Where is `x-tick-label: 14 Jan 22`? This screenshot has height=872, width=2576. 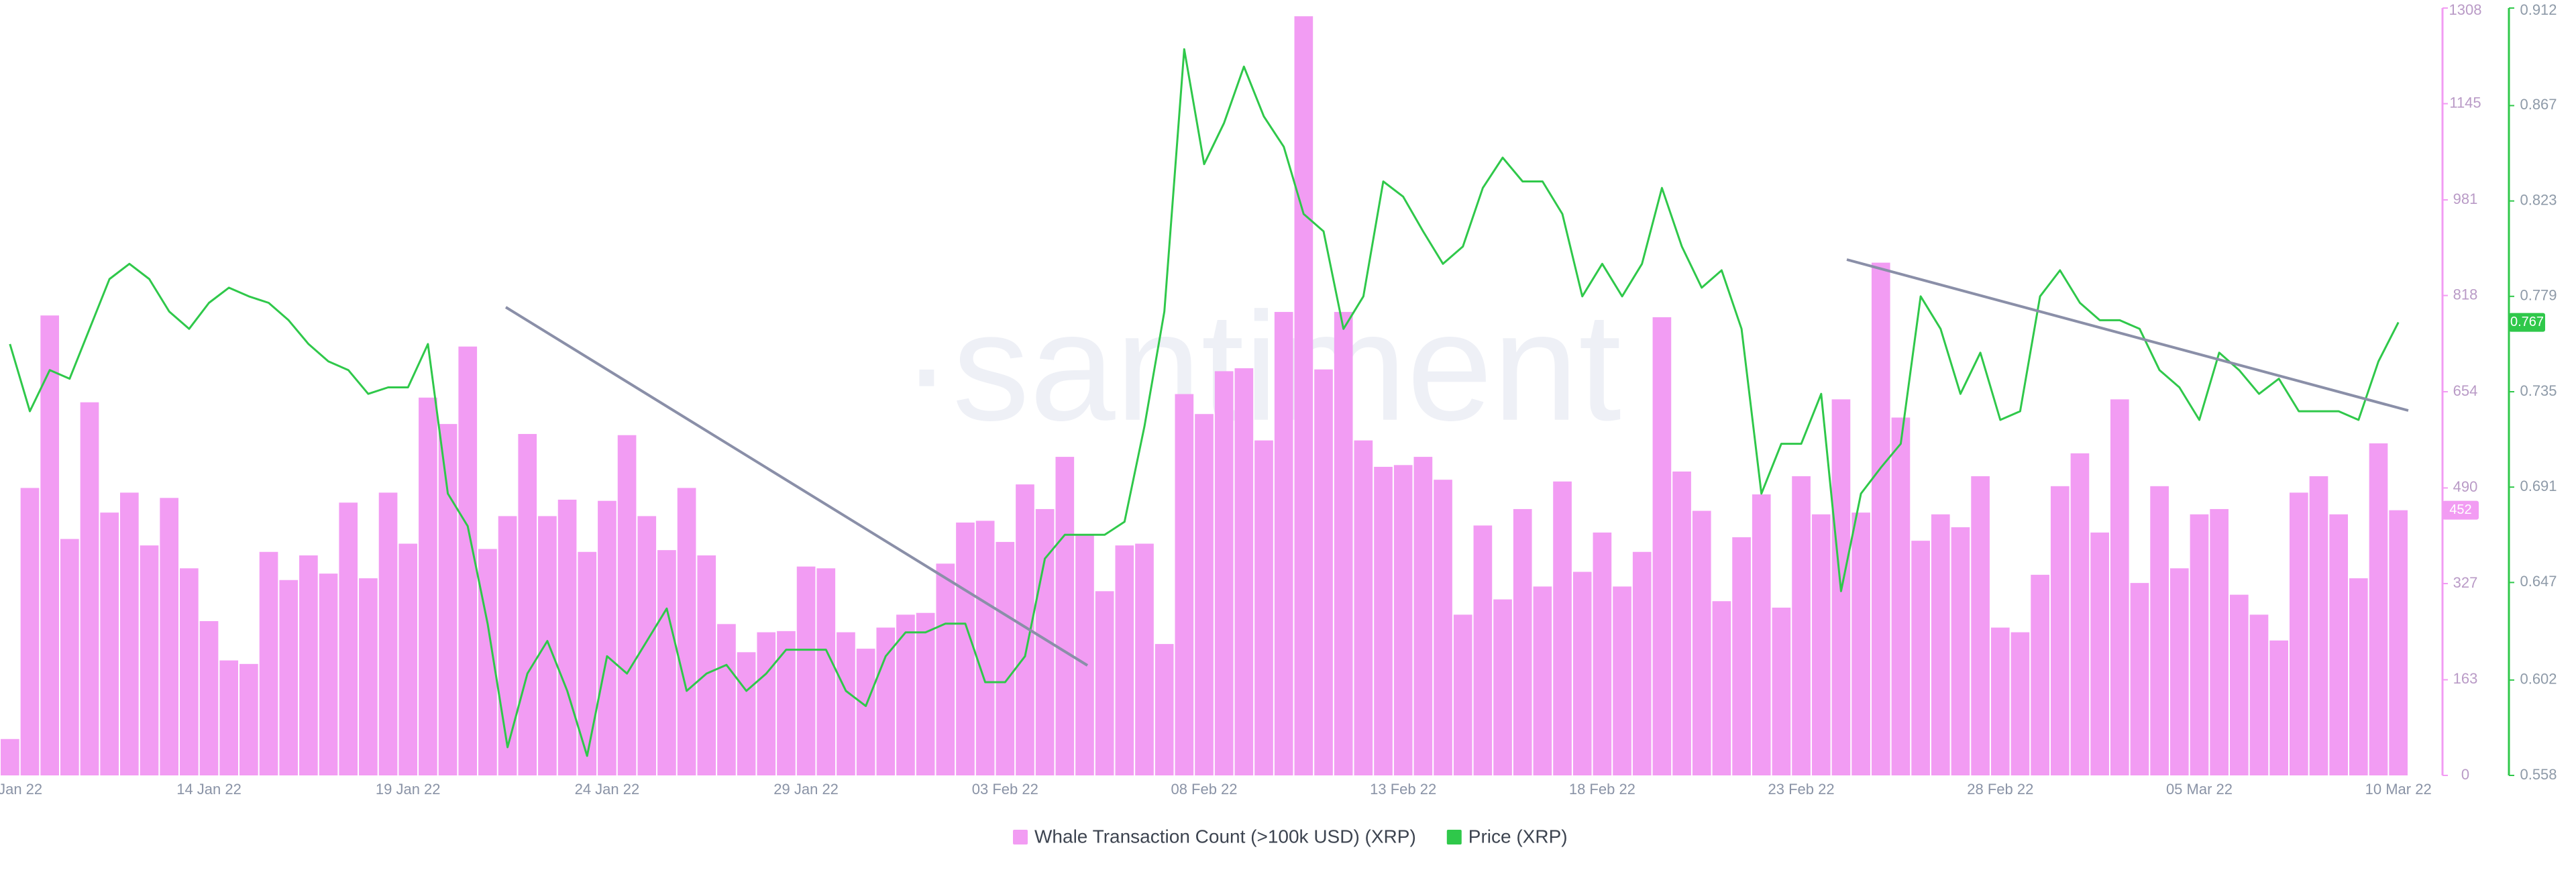 x-tick-label: 14 Jan 22 is located at coordinates (208, 790).